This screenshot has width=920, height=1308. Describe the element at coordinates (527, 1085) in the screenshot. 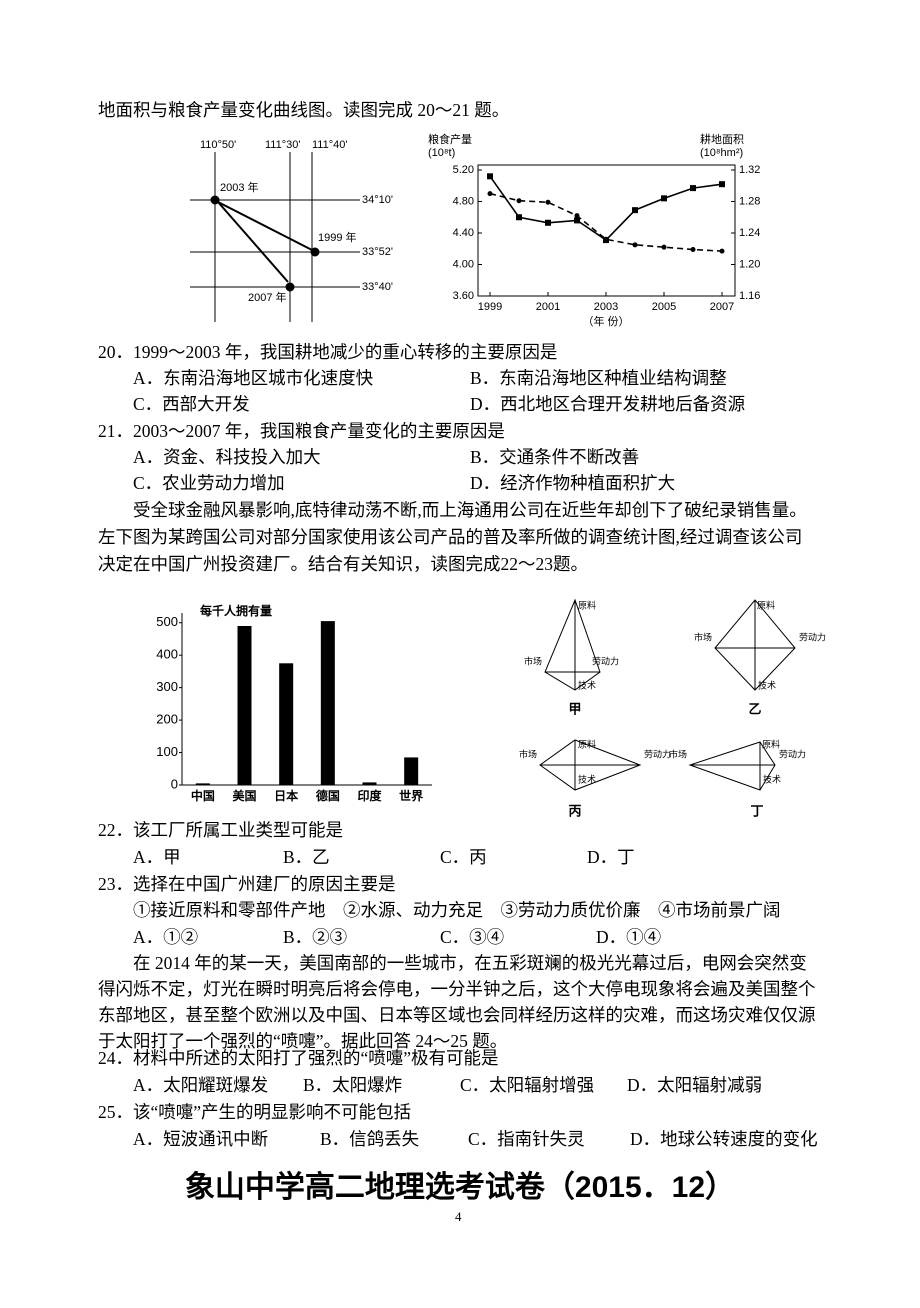

I see `option: C．太阳辐射增强` at that location.